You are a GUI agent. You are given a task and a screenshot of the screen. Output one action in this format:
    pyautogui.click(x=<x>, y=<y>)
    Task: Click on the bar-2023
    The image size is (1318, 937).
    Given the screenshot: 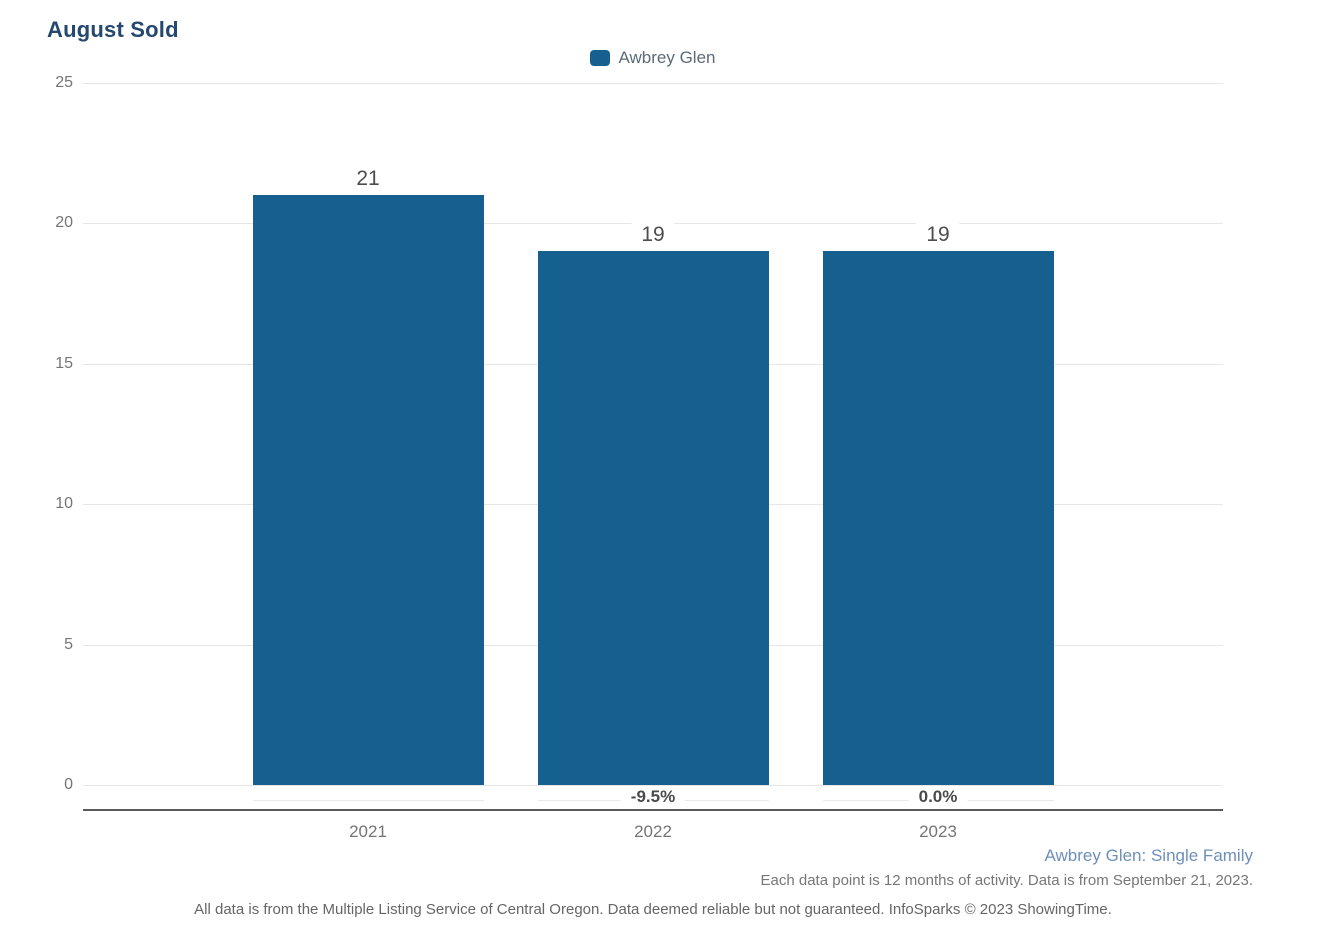 What is the action you would take?
    pyautogui.click(x=938, y=518)
    